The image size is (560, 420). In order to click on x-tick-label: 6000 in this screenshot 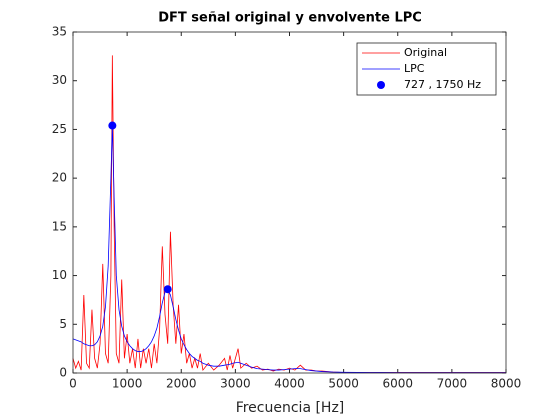, I will do `click(397, 384)`.